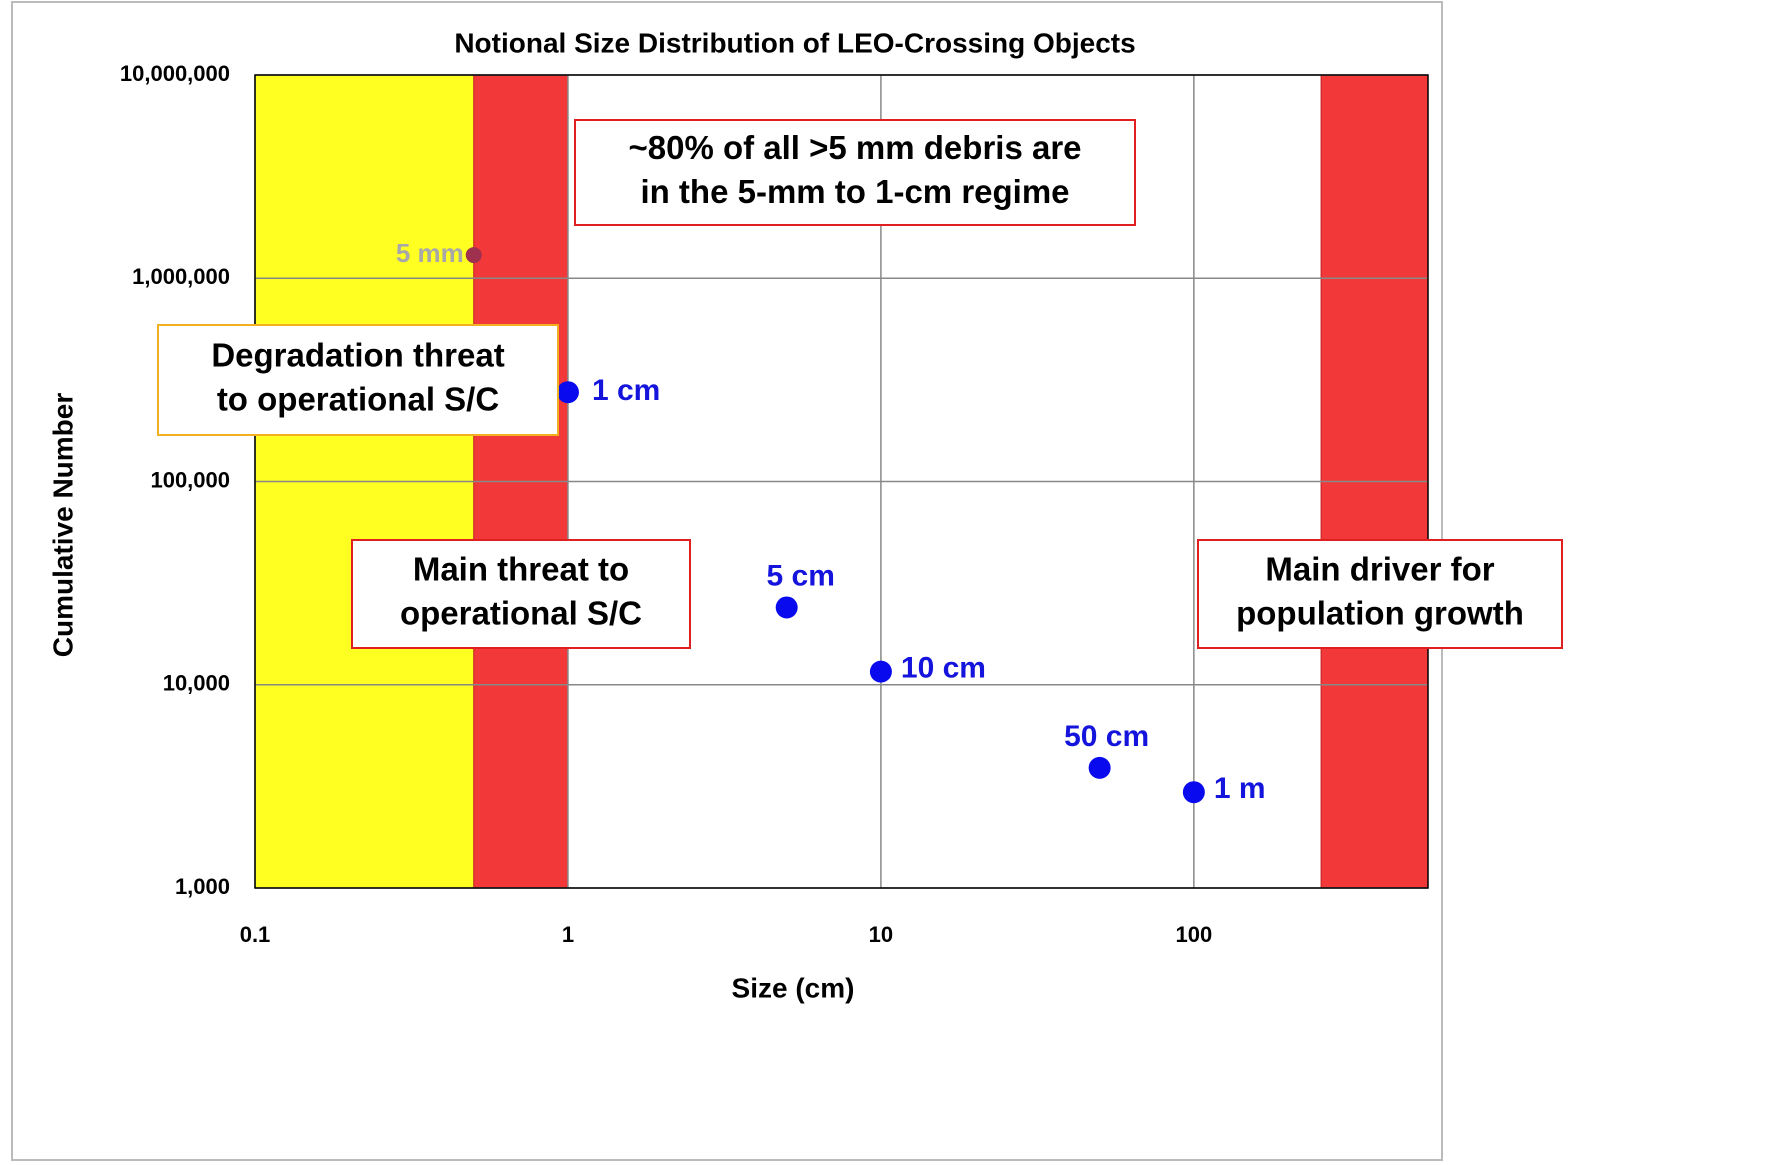 The height and width of the screenshot is (1165, 1775). What do you see at coordinates (521, 569) in the screenshot?
I see `annotation-text: Main threat to` at bounding box center [521, 569].